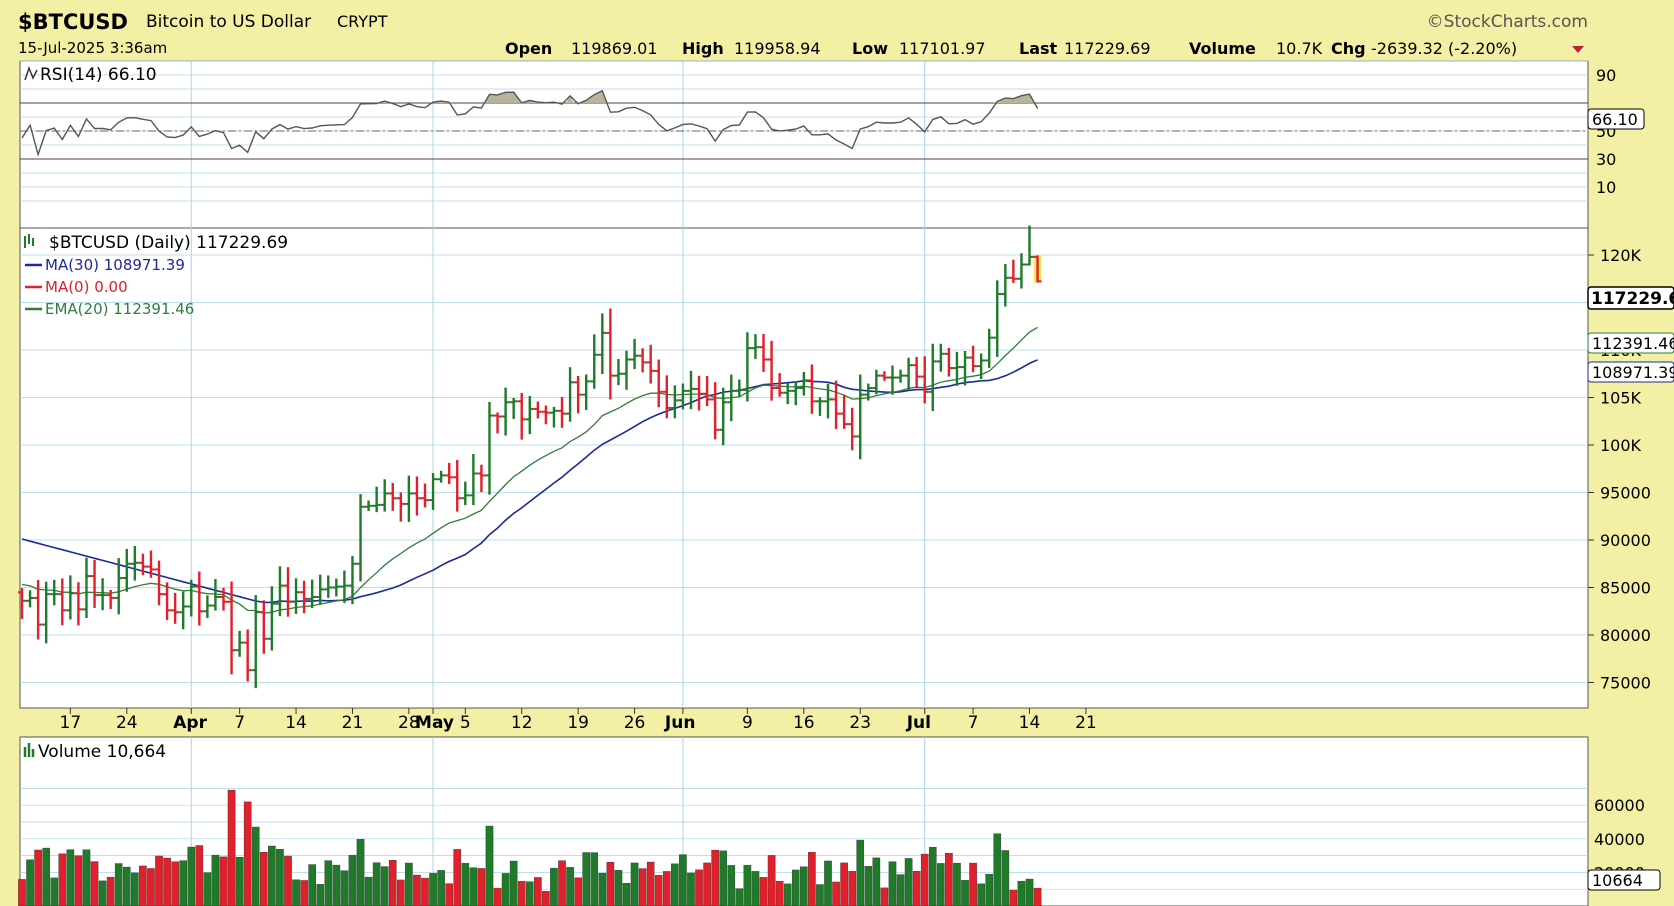  I want to click on rsi-icon, so click(31, 73).